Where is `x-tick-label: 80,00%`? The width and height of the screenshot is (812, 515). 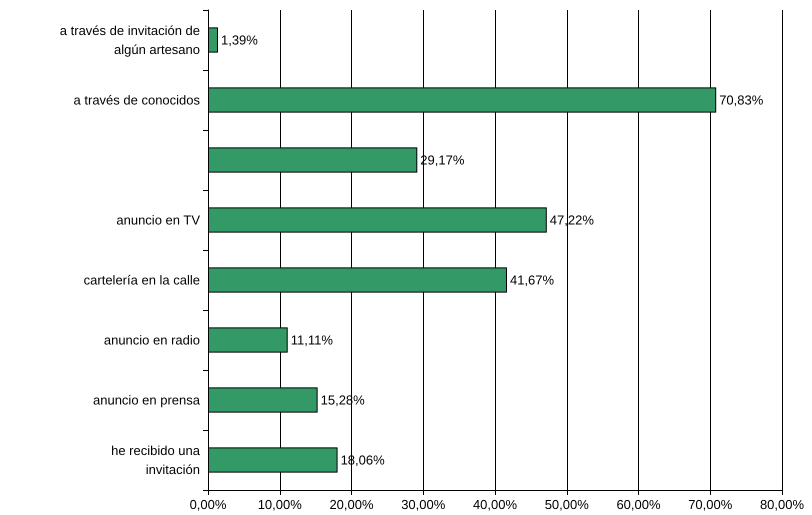
x-tick-label: 80,00% is located at coordinates (782, 504).